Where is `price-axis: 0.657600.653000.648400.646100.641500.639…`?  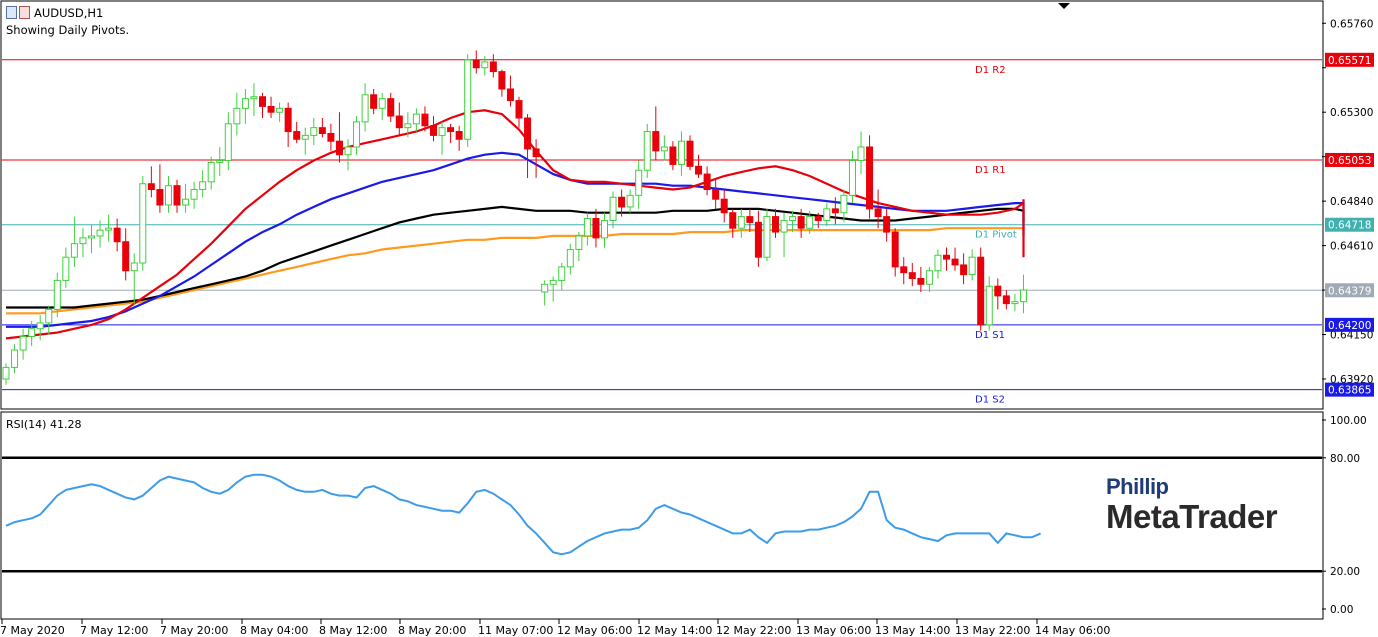 price-axis: 0.657600.653000.648400.646100.641500.639… is located at coordinates (1348, 207).